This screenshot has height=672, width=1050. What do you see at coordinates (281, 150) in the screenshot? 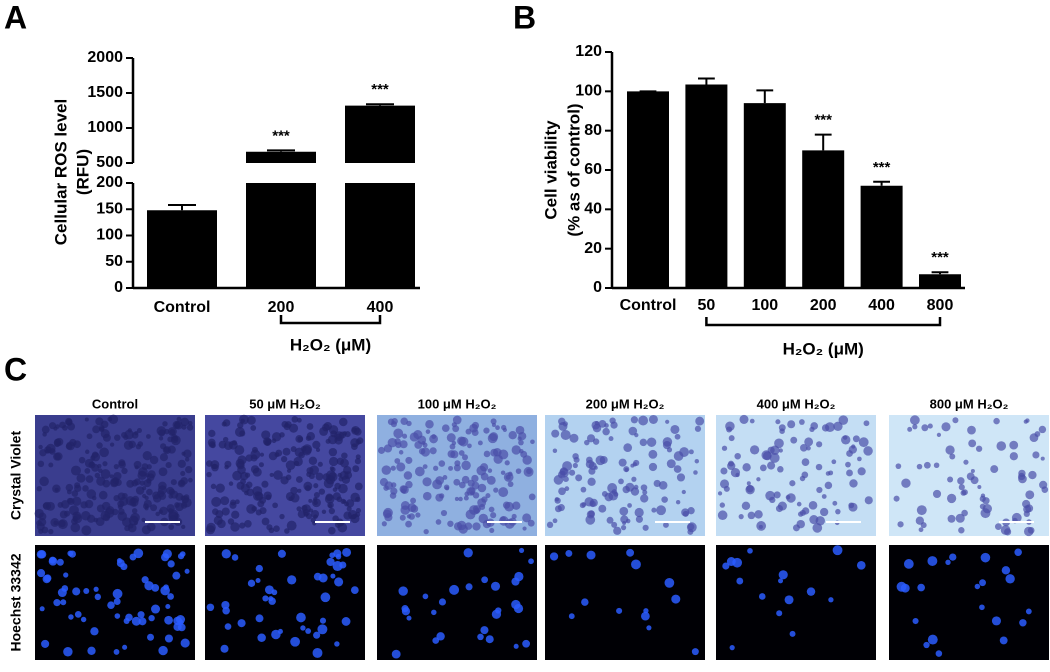
I see `error-bar` at bounding box center [281, 150].